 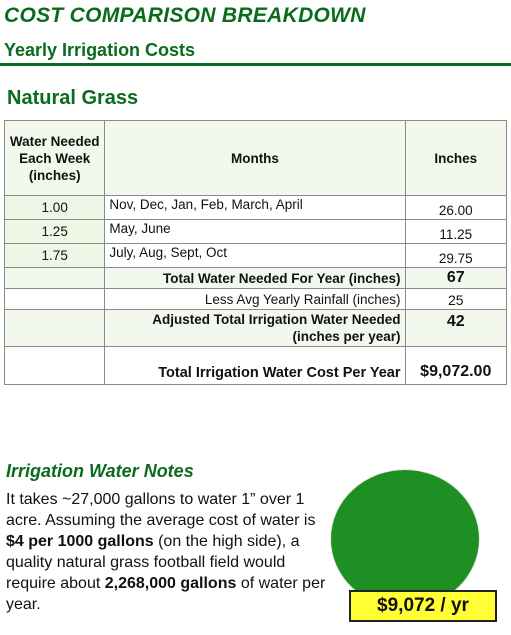 I want to click on notes-highlight: $4 per 1000 gallons, so click(x=80, y=541).